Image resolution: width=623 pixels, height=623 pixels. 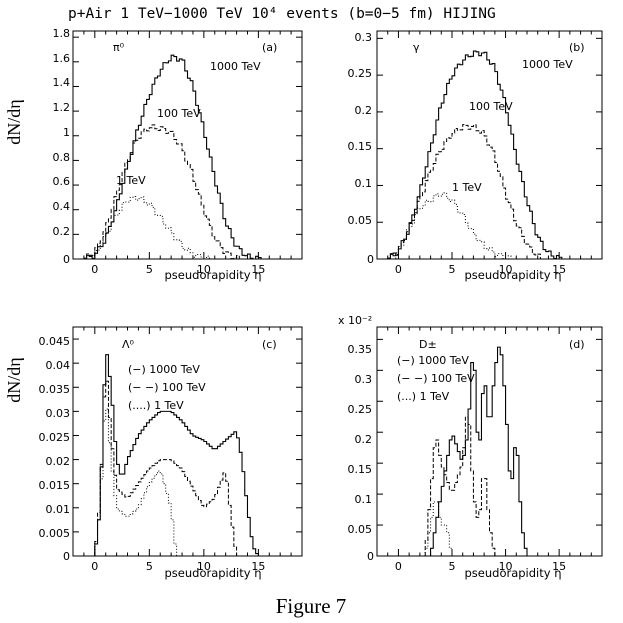 I want to click on panel-d-ytick-label: 0.25, so click(x=360, y=409).